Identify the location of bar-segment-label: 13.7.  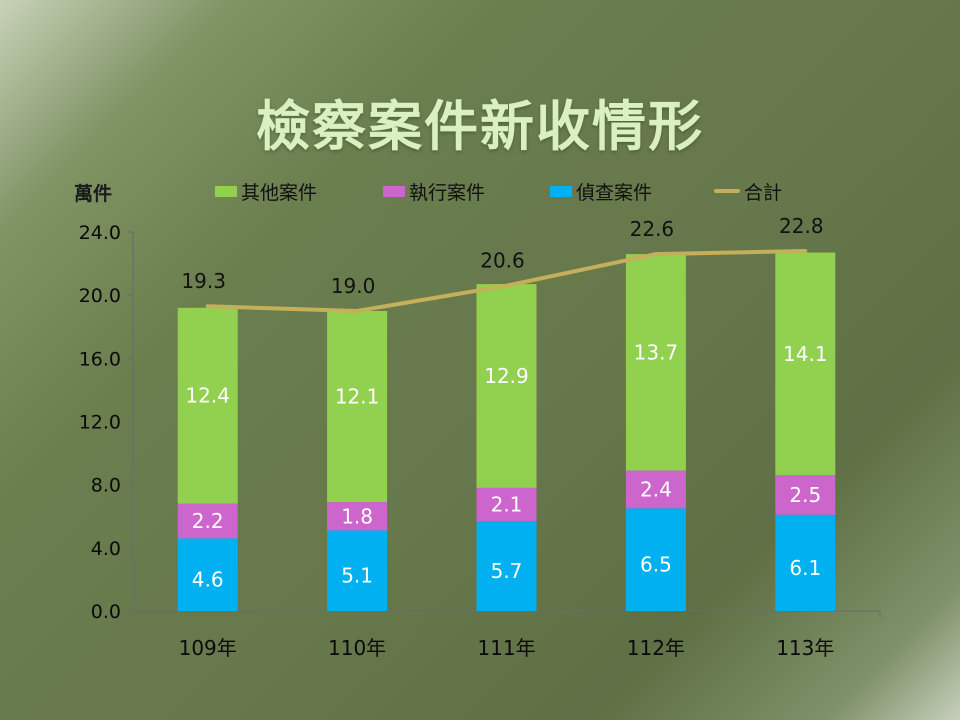
(656, 352).